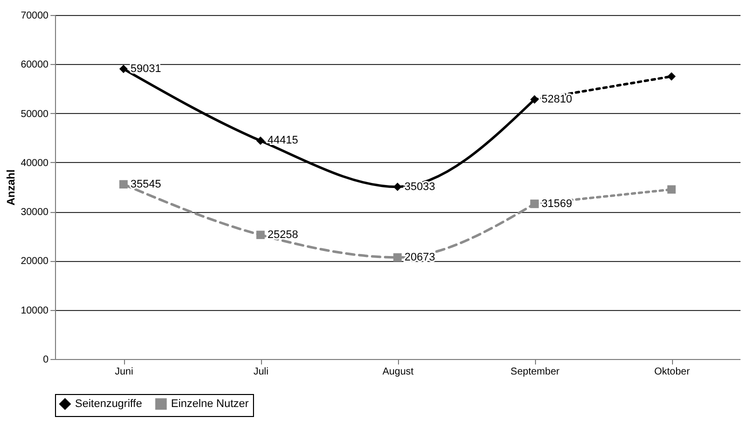  What do you see at coordinates (12, 187) in the screenshot?
I see `y-axis-title: Anzahl` at bounding box center [12, 187].